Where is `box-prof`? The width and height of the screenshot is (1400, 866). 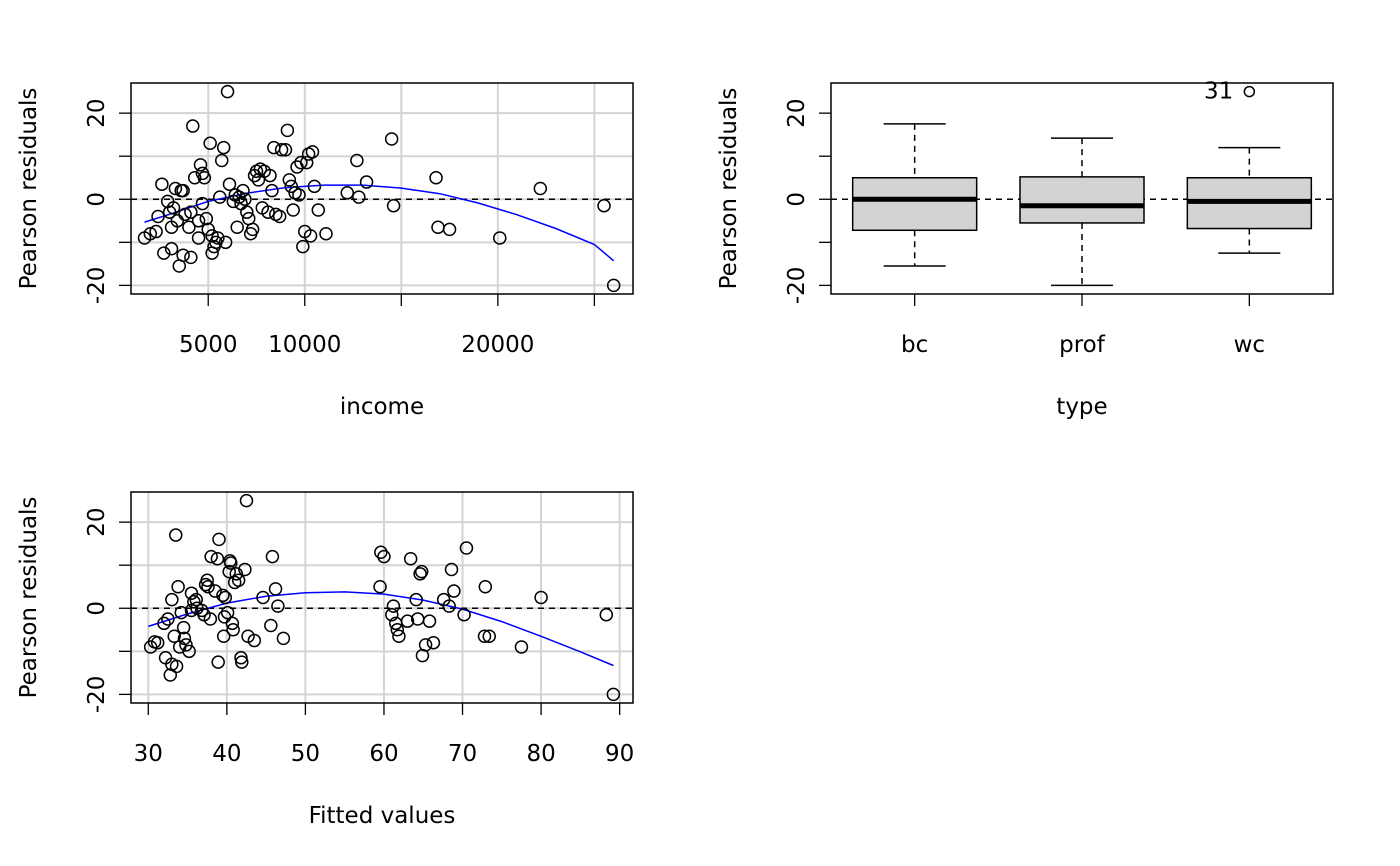
box-prof is located at coordinates (1082, 212).